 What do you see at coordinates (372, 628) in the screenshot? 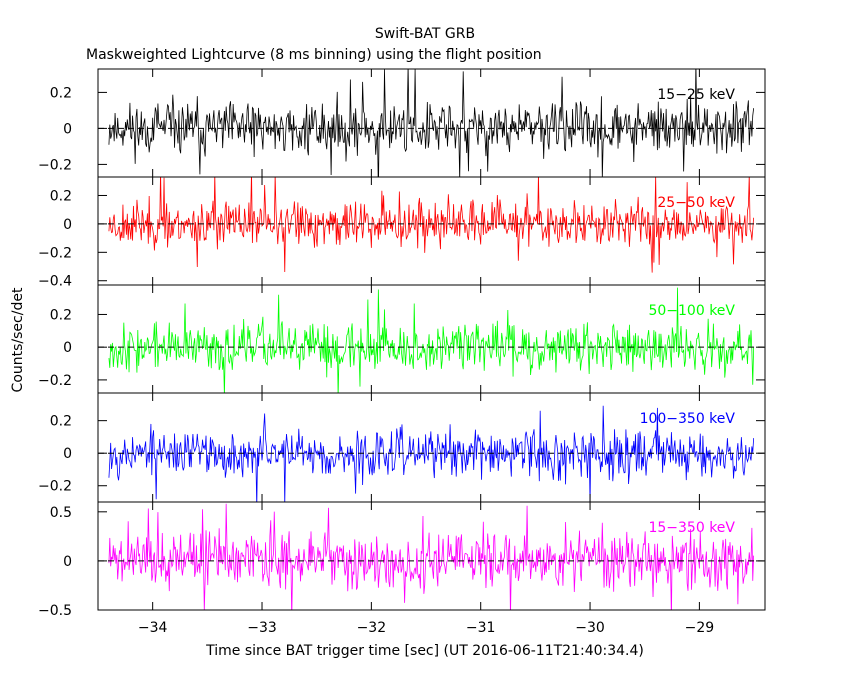
I see `x-tick-label: −32` at bounding box center [372, 628].